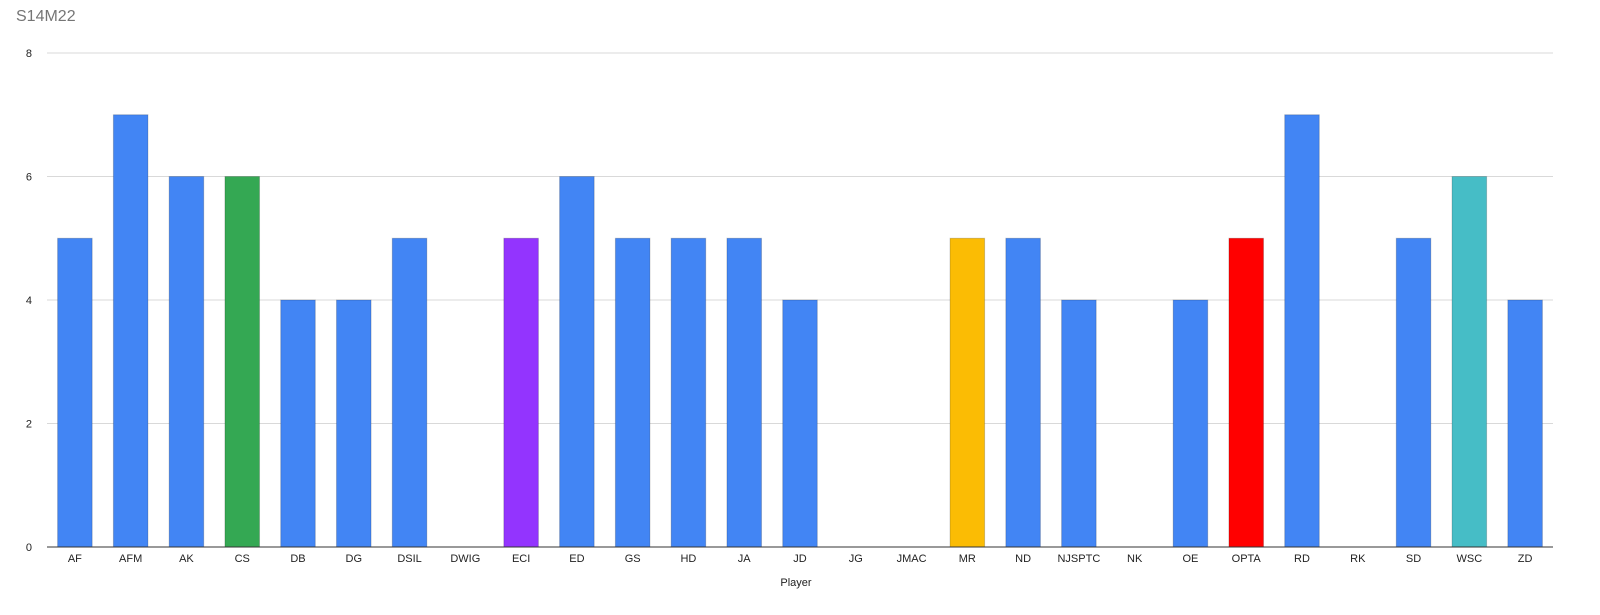 This screenshot has width=1600, height=615. I want to click on bar-jd, so click(800, 423).